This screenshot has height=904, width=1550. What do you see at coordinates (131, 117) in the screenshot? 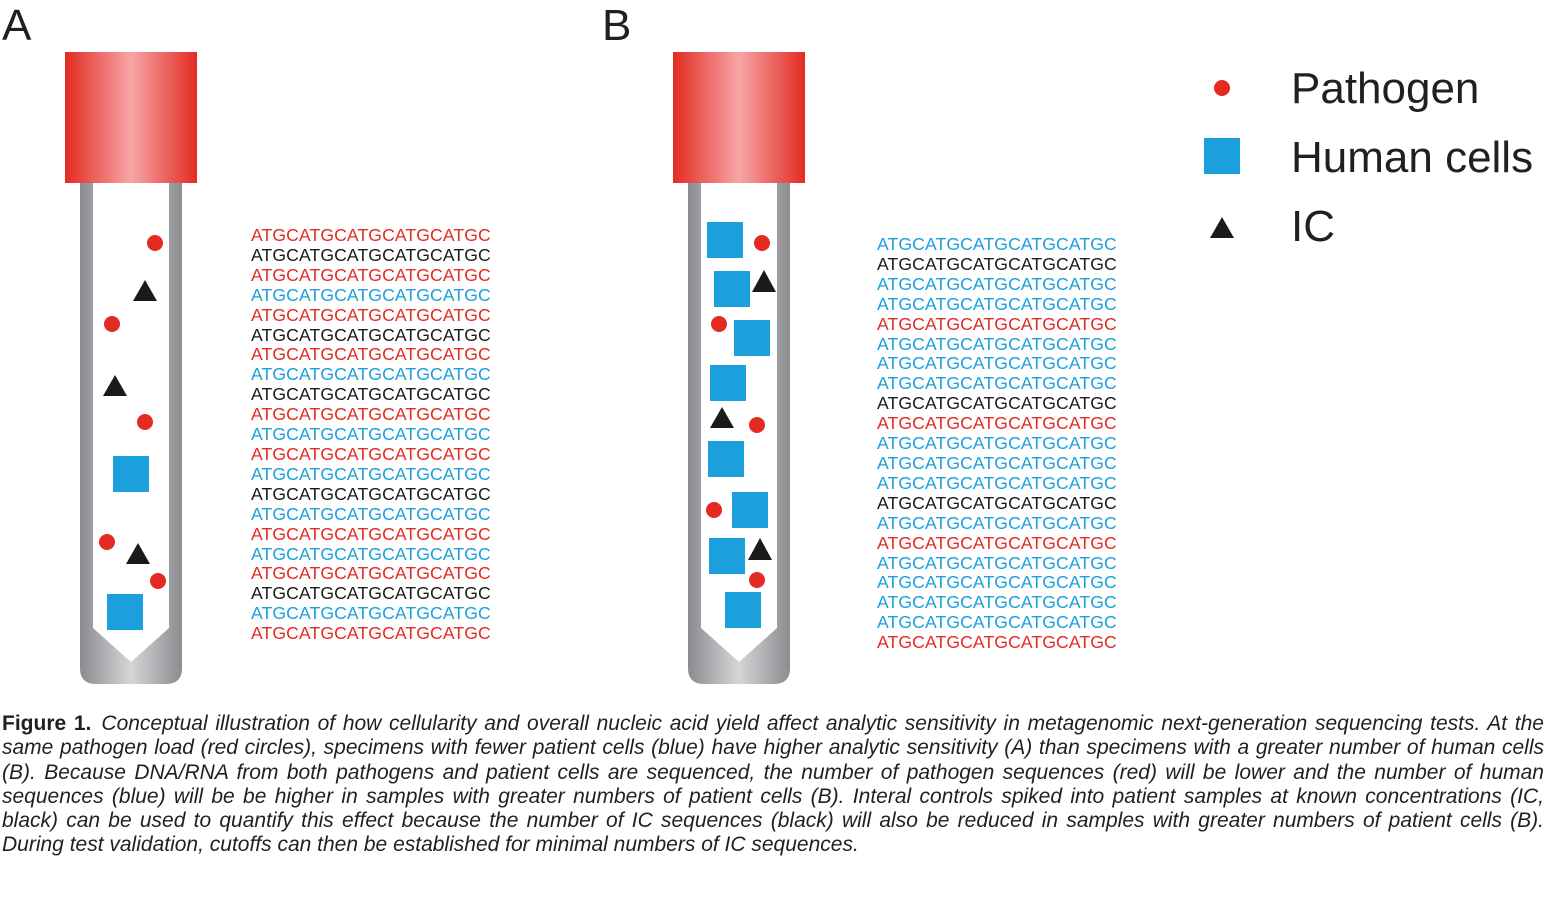
I see `tube-a-cap` at bounding box center [131, 117].